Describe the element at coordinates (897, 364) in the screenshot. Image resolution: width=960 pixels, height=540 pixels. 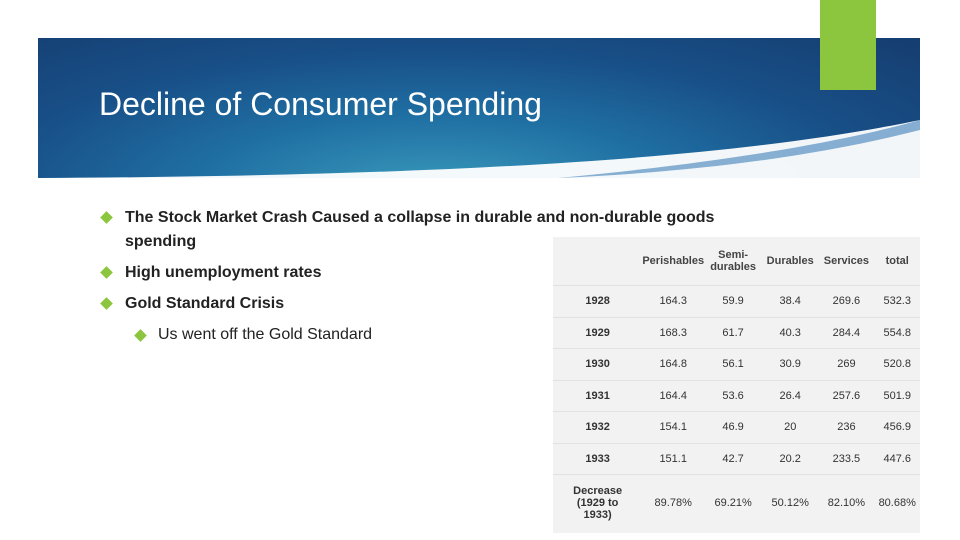
I see `table-cell: 520.8` at that location.